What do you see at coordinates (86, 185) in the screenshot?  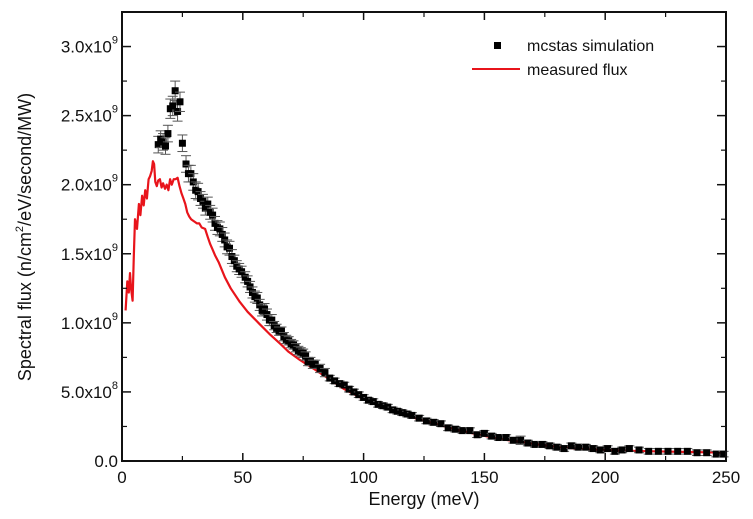 I see `y-tick-mantissa: 2.0x10` at bounding box center [86, 185].